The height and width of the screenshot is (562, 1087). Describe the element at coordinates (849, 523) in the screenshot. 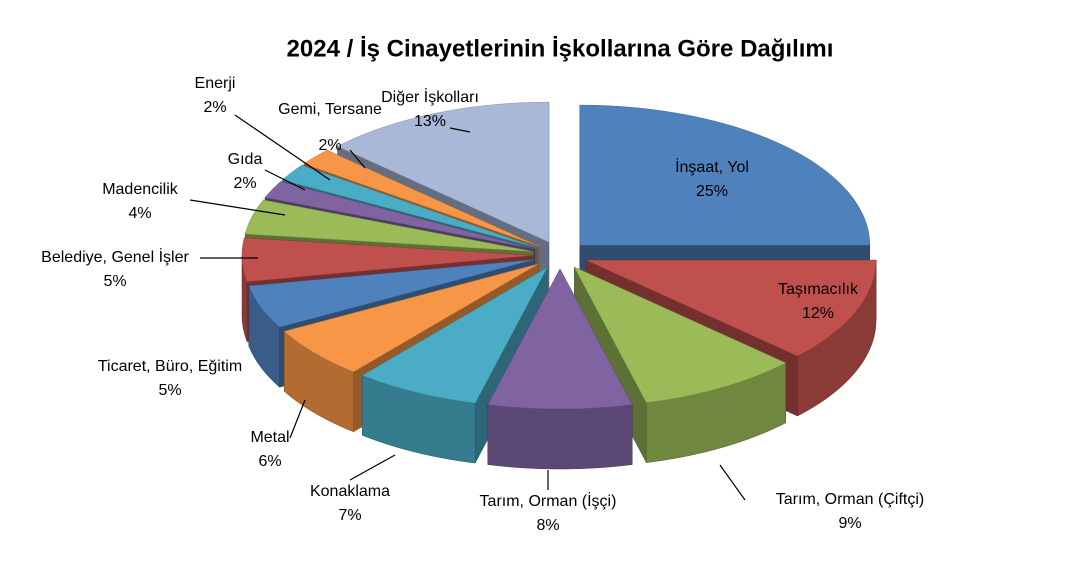

I see `value-label: 9%` at that location.